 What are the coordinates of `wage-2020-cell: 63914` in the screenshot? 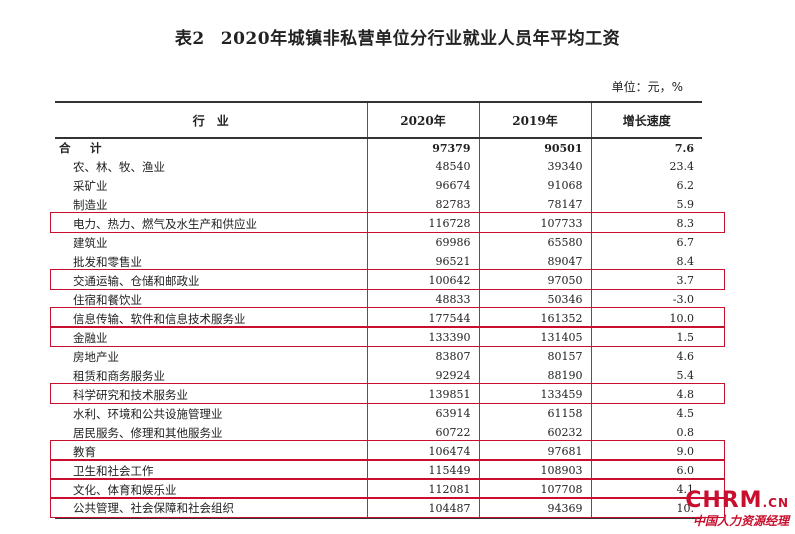 It's located at (422, 413).